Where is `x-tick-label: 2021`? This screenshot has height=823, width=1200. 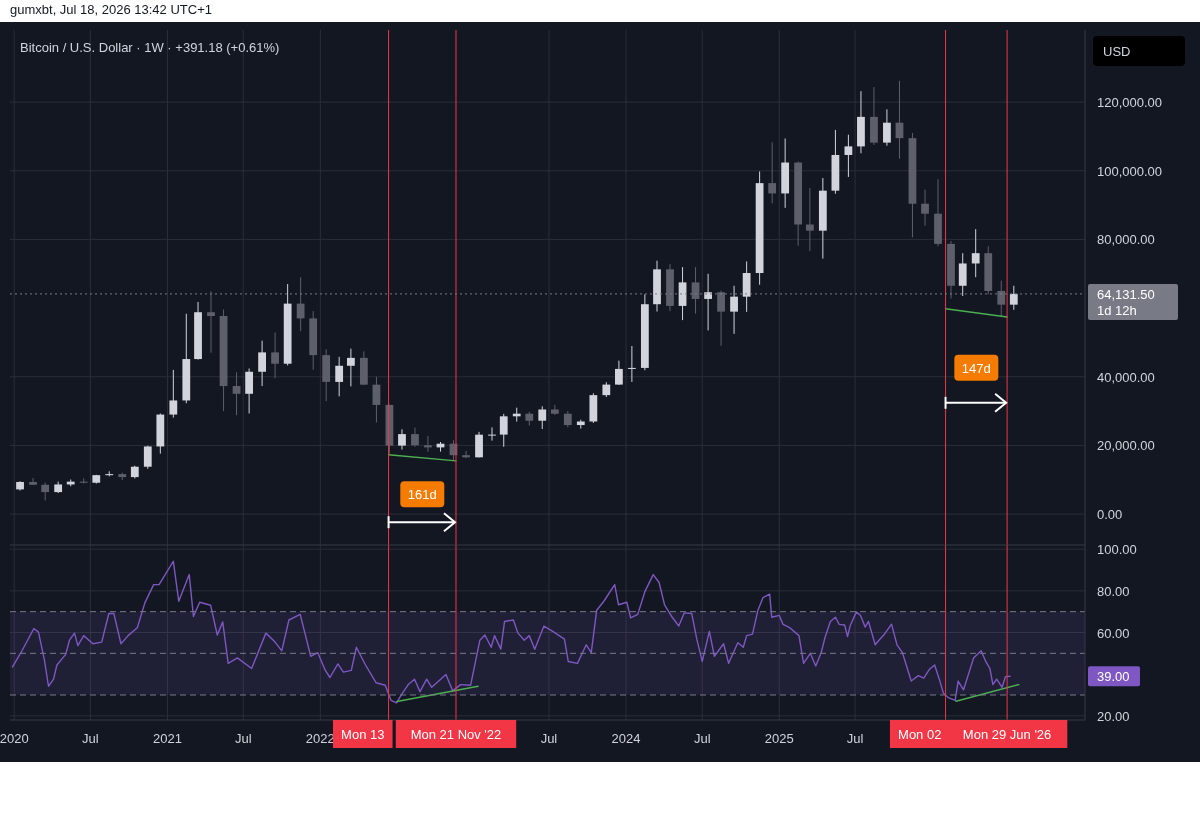 x-tick-label: 2021 is located at coordinates (167, 738).